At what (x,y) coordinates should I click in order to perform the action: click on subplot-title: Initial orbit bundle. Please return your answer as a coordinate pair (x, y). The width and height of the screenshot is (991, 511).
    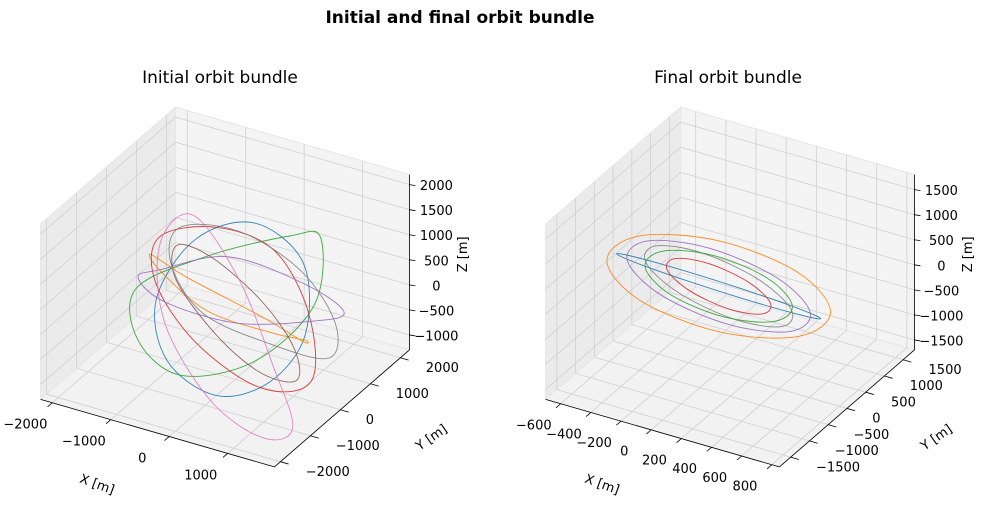
    Looking at the image, I should click on (220, 78).